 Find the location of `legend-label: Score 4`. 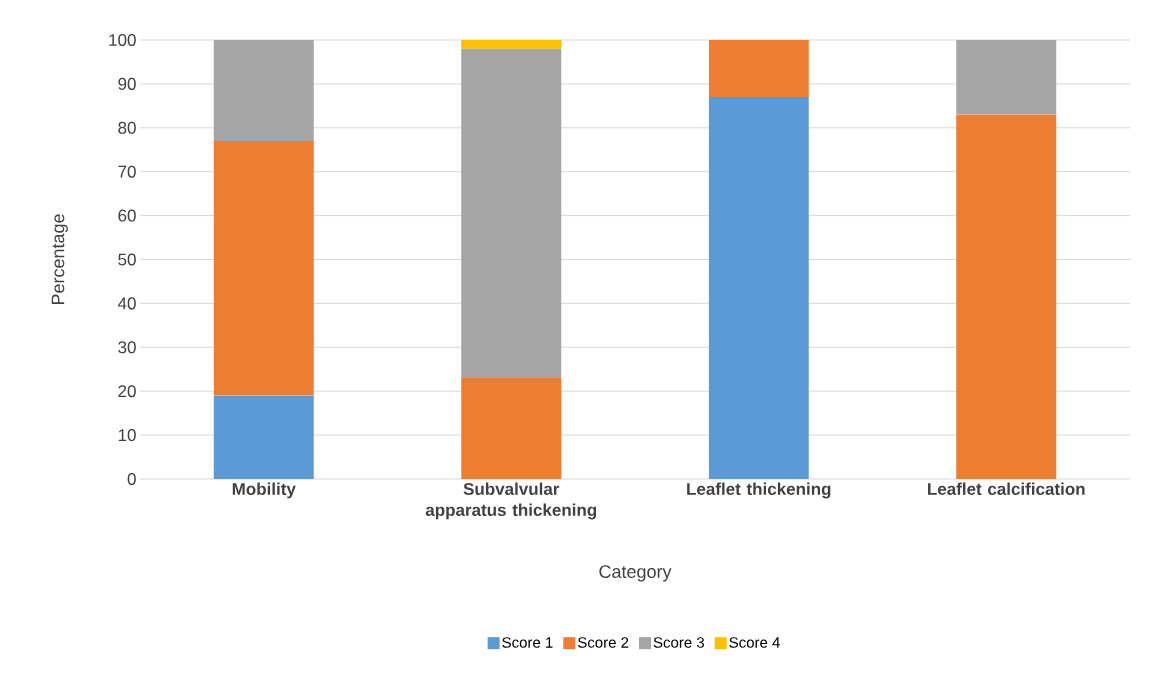

legend-label: Score 4 is located at coordinates (754, 642).